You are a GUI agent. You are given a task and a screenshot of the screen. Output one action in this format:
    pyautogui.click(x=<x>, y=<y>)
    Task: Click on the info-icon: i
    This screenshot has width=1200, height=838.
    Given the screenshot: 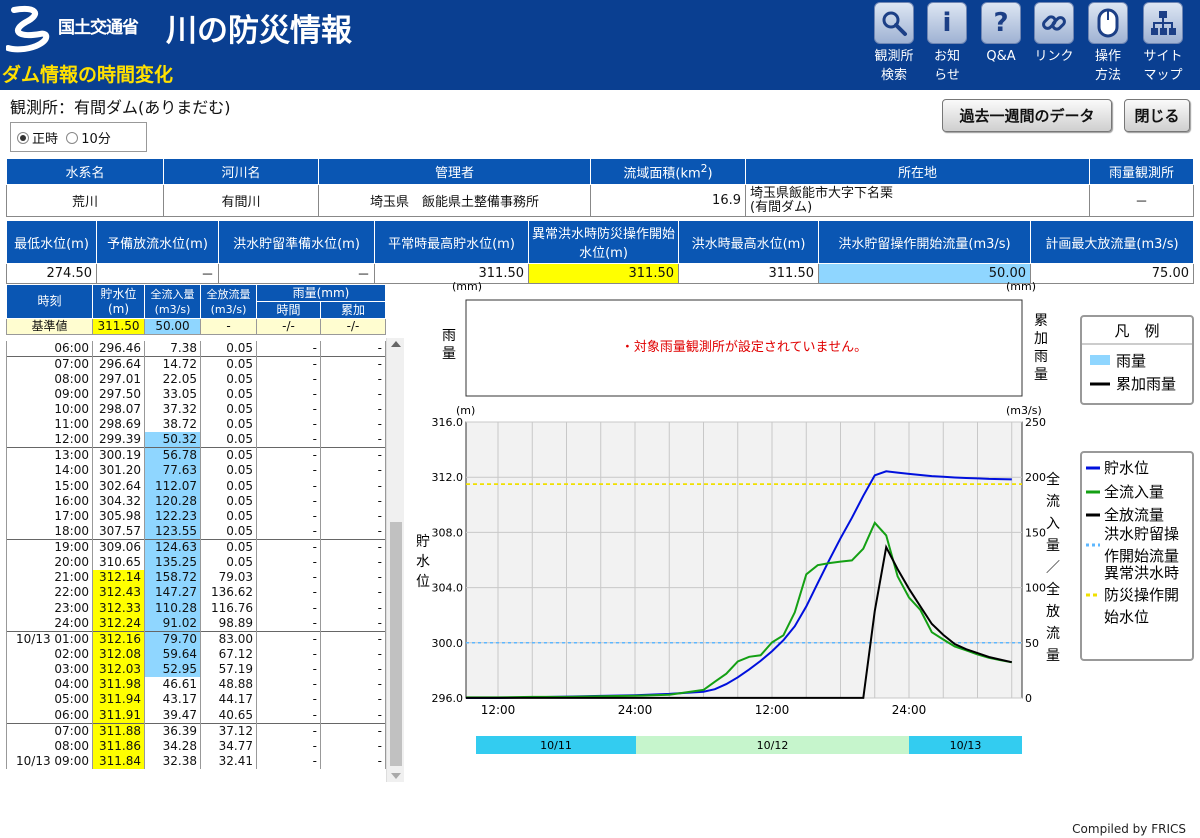 What is the action you would take?
    pyautogui.click(x=947, y=23)
    